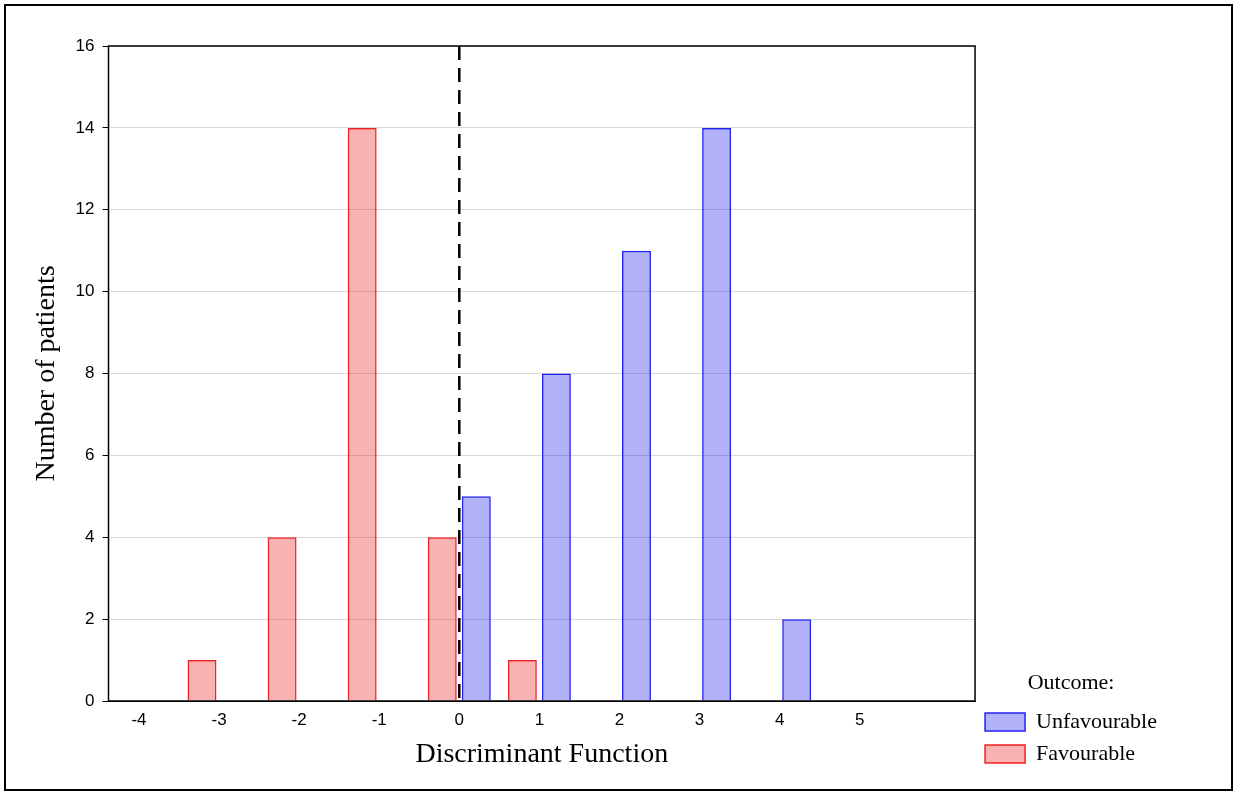 This screenshot has height=793, width=1235. Describe the element at coordinates (379, 719) in the screenshot. I see `x-tick-label: -1` at that location.